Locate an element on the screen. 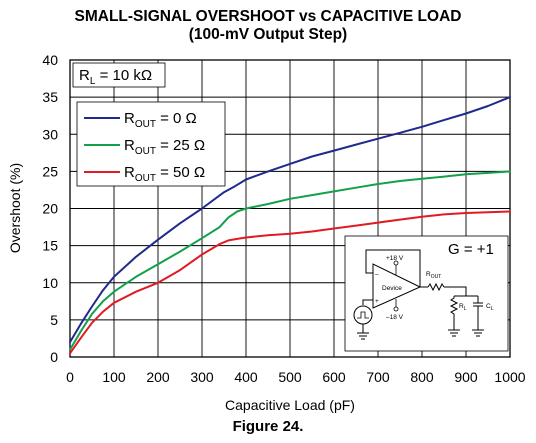 The height and width of the screenshot is (443, 536). inset-box is located at coordinates (426, 293).